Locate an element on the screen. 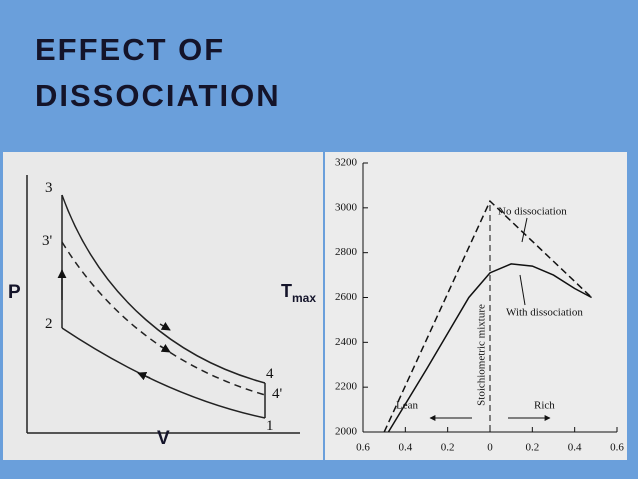 This screenshot has height=479, width=638. annotation: With dissociation is located at coordinates (544, 313).